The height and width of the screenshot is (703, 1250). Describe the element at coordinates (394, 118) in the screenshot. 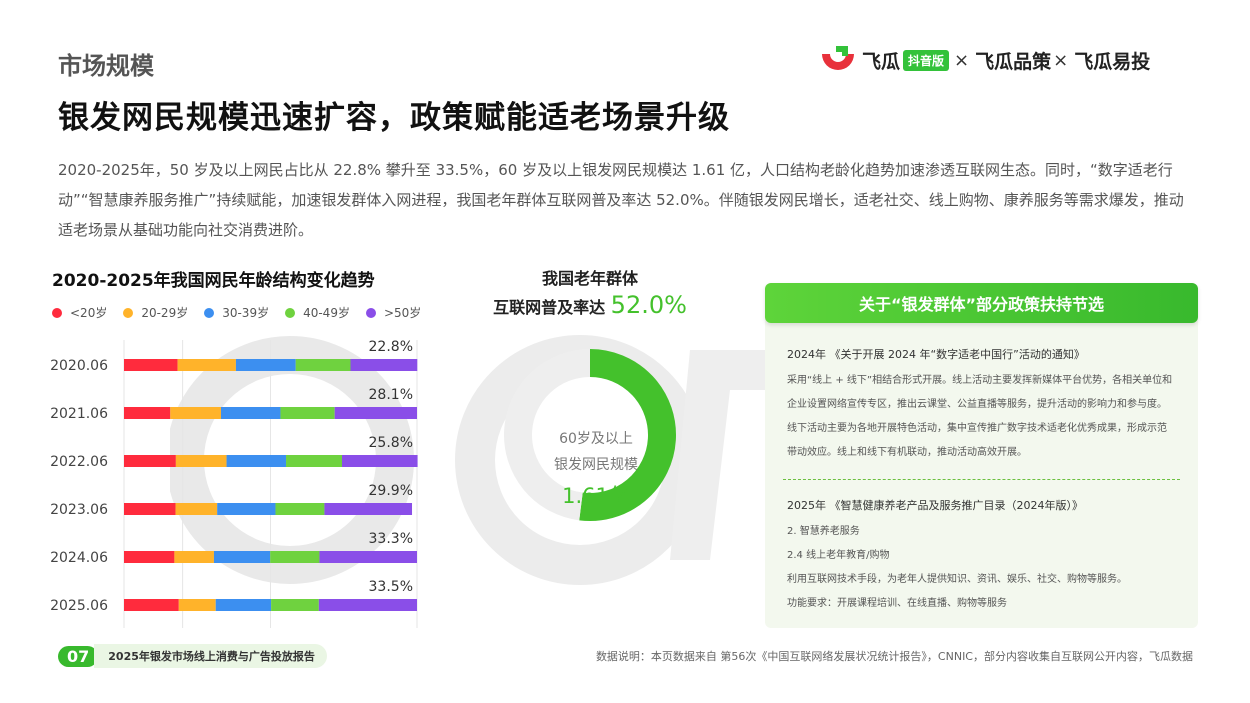

I see `page-headline: 银发网民规模迅速扩容，政策赋能适老场景升级` at that location.